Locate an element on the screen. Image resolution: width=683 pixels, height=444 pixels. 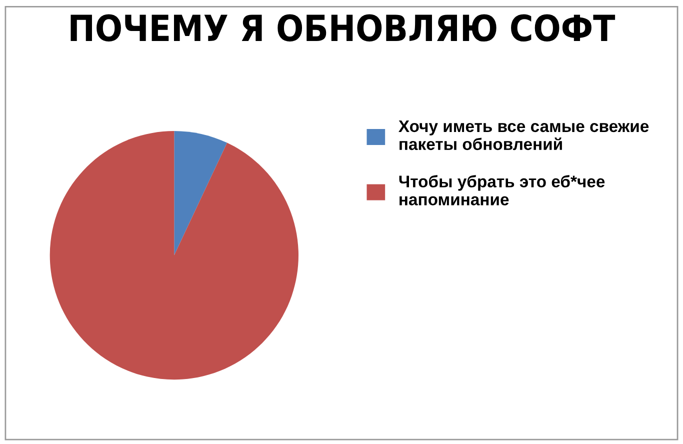
legend-label: Чтобы убрать это еб*чее напоминание is located at coordinates (502, 190).